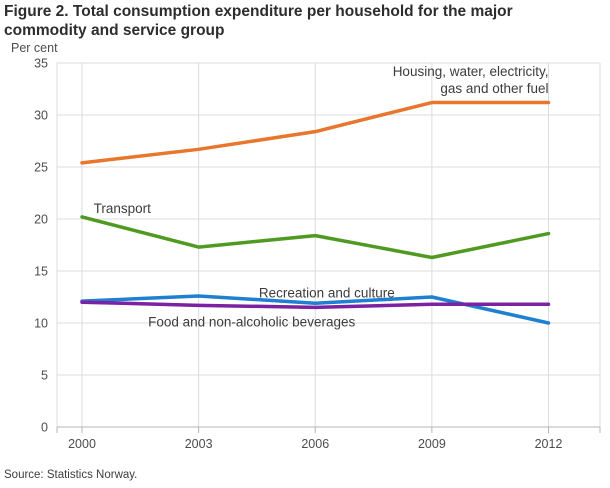 The image size is (610, 488). Describe the element at coordinates (44, 376) in the screenshot. I see `y-tick-label: 5` at that location.